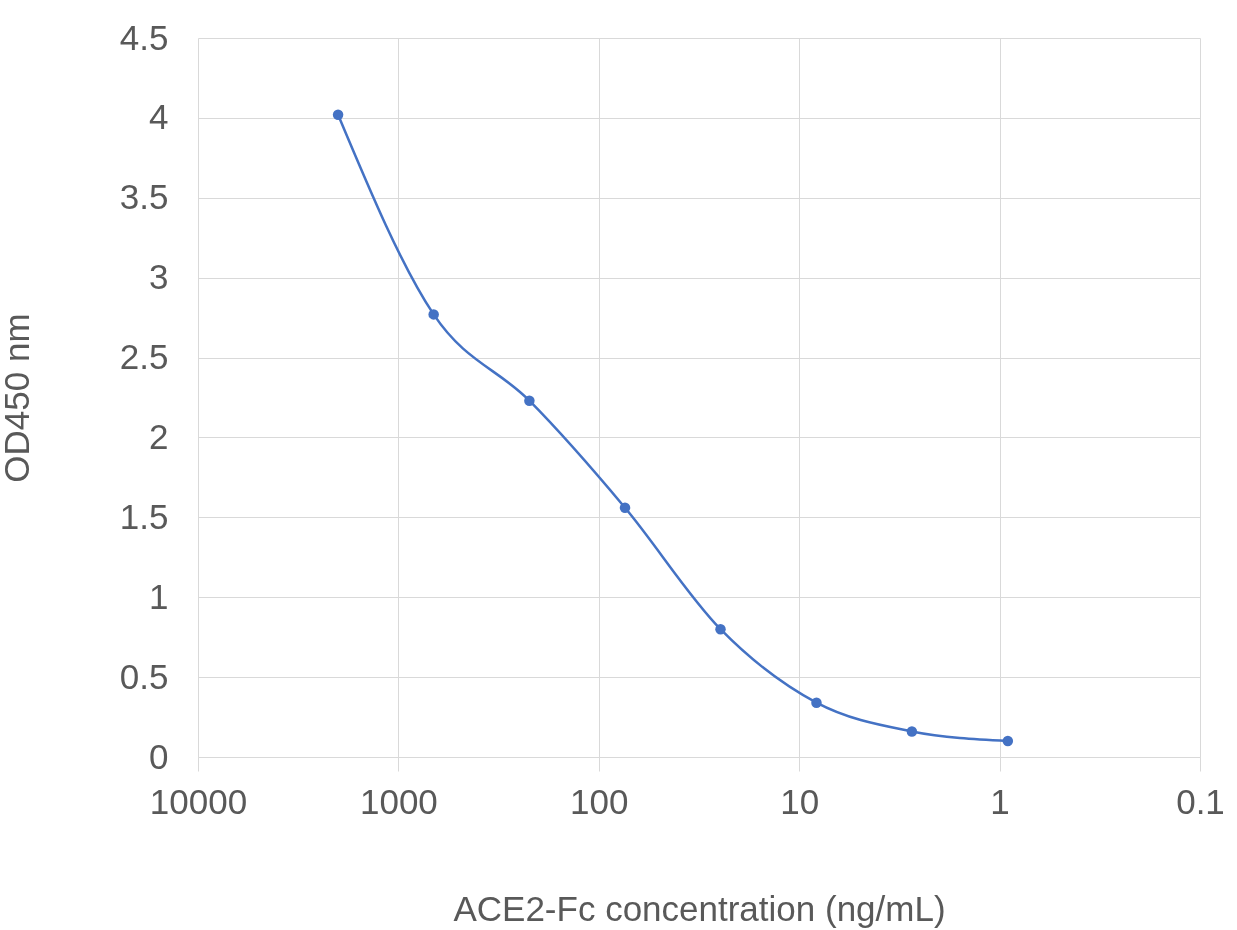  What do you see at coordinates (1000, 801) in the screenshot?
I see `x-tick-label: 1` at bounding box center [1000, 801].